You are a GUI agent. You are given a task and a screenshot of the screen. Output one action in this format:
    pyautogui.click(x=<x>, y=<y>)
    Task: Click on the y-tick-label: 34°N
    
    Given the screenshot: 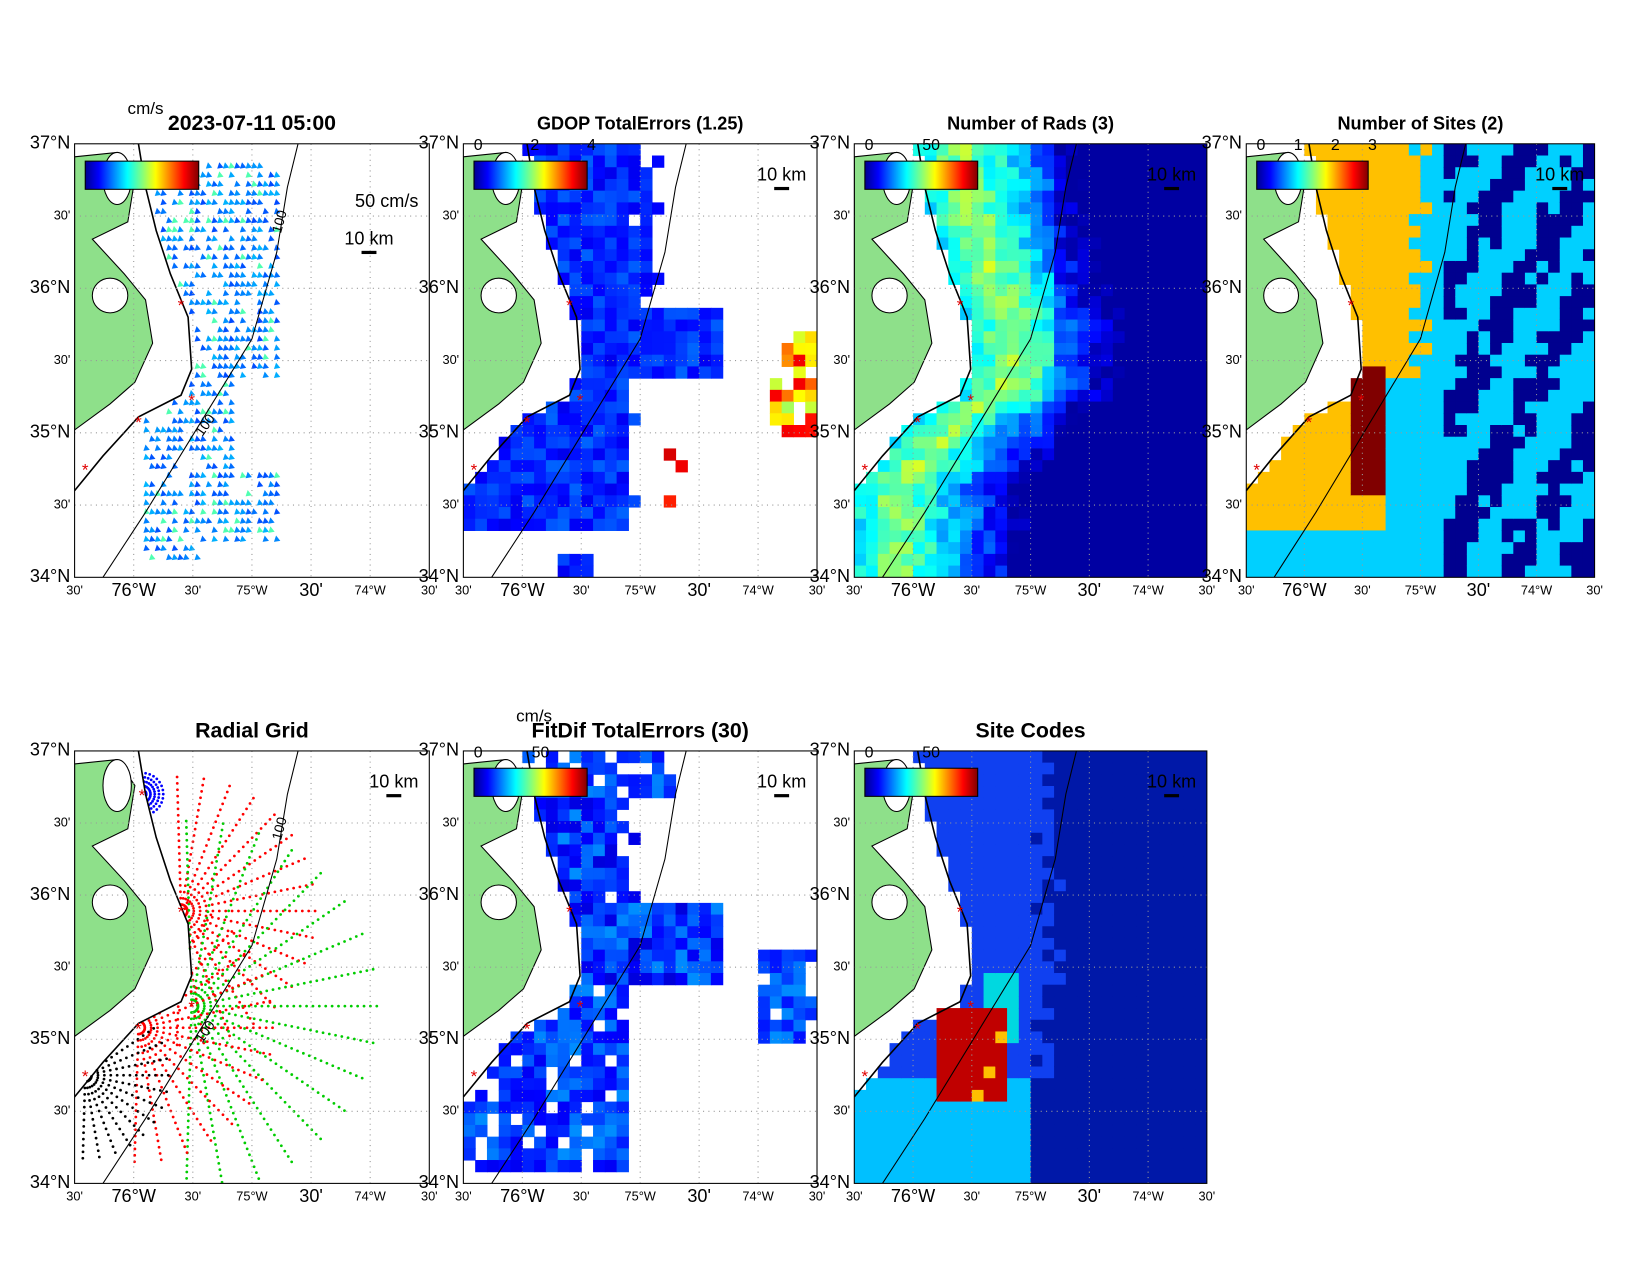 What is the action you would take?
    pyautogui.click(x=1222, y=576)
    